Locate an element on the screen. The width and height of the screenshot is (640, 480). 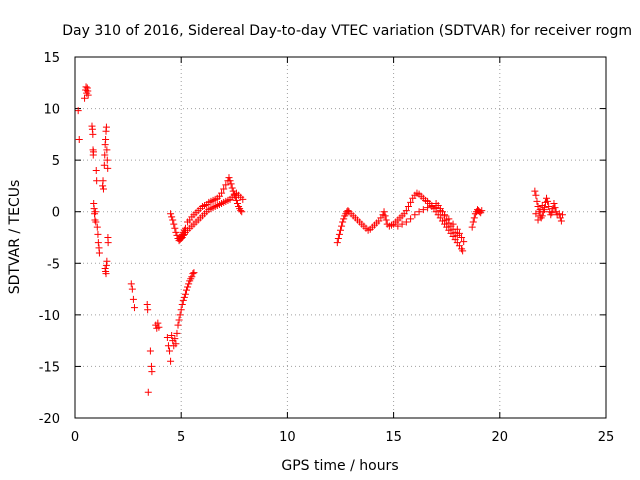
x-tick-label: 15 is located at coordinates (393, 437).